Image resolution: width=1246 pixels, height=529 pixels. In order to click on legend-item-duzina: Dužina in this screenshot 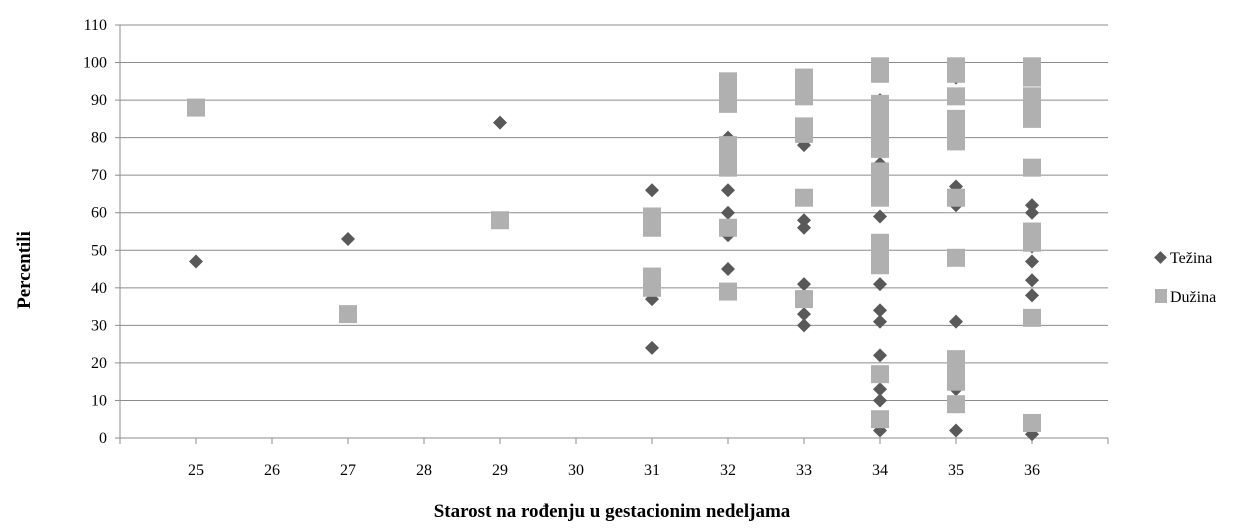, I will do `click(1185, 297)`.